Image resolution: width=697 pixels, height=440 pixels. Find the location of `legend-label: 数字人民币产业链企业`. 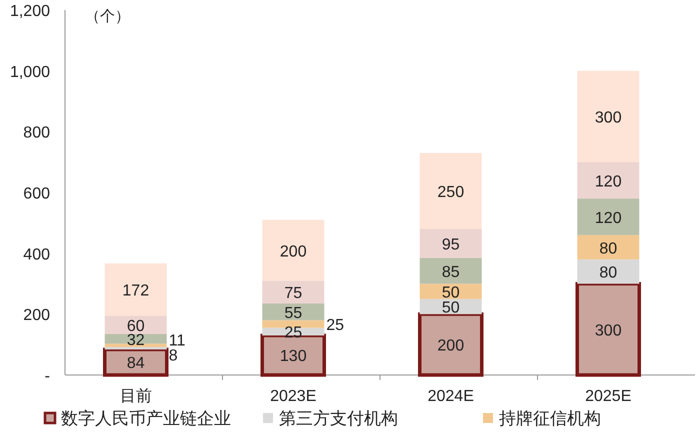

legend-label: 数字人民币产业链企业 is located at coordinates (146, 418).